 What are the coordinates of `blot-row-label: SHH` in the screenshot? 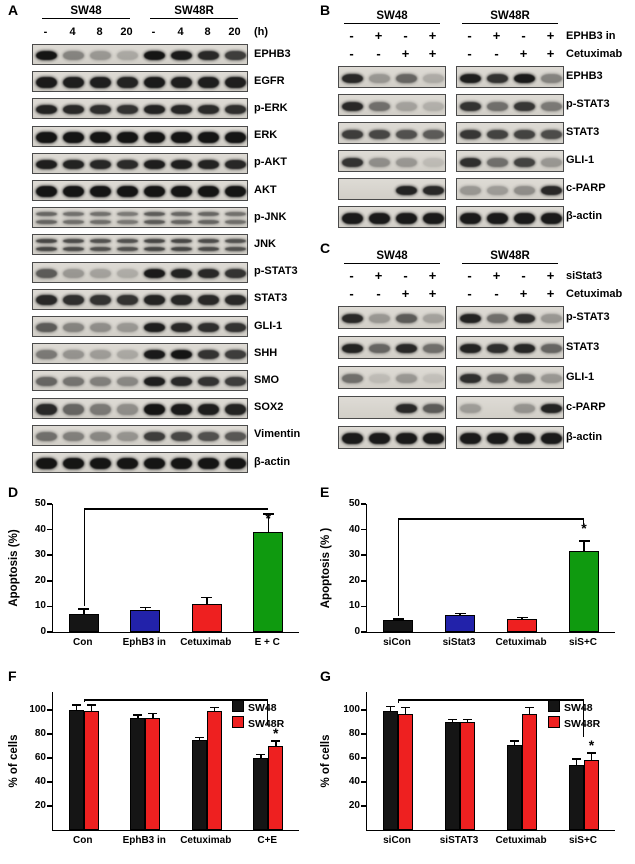 It's located at (266, 352).